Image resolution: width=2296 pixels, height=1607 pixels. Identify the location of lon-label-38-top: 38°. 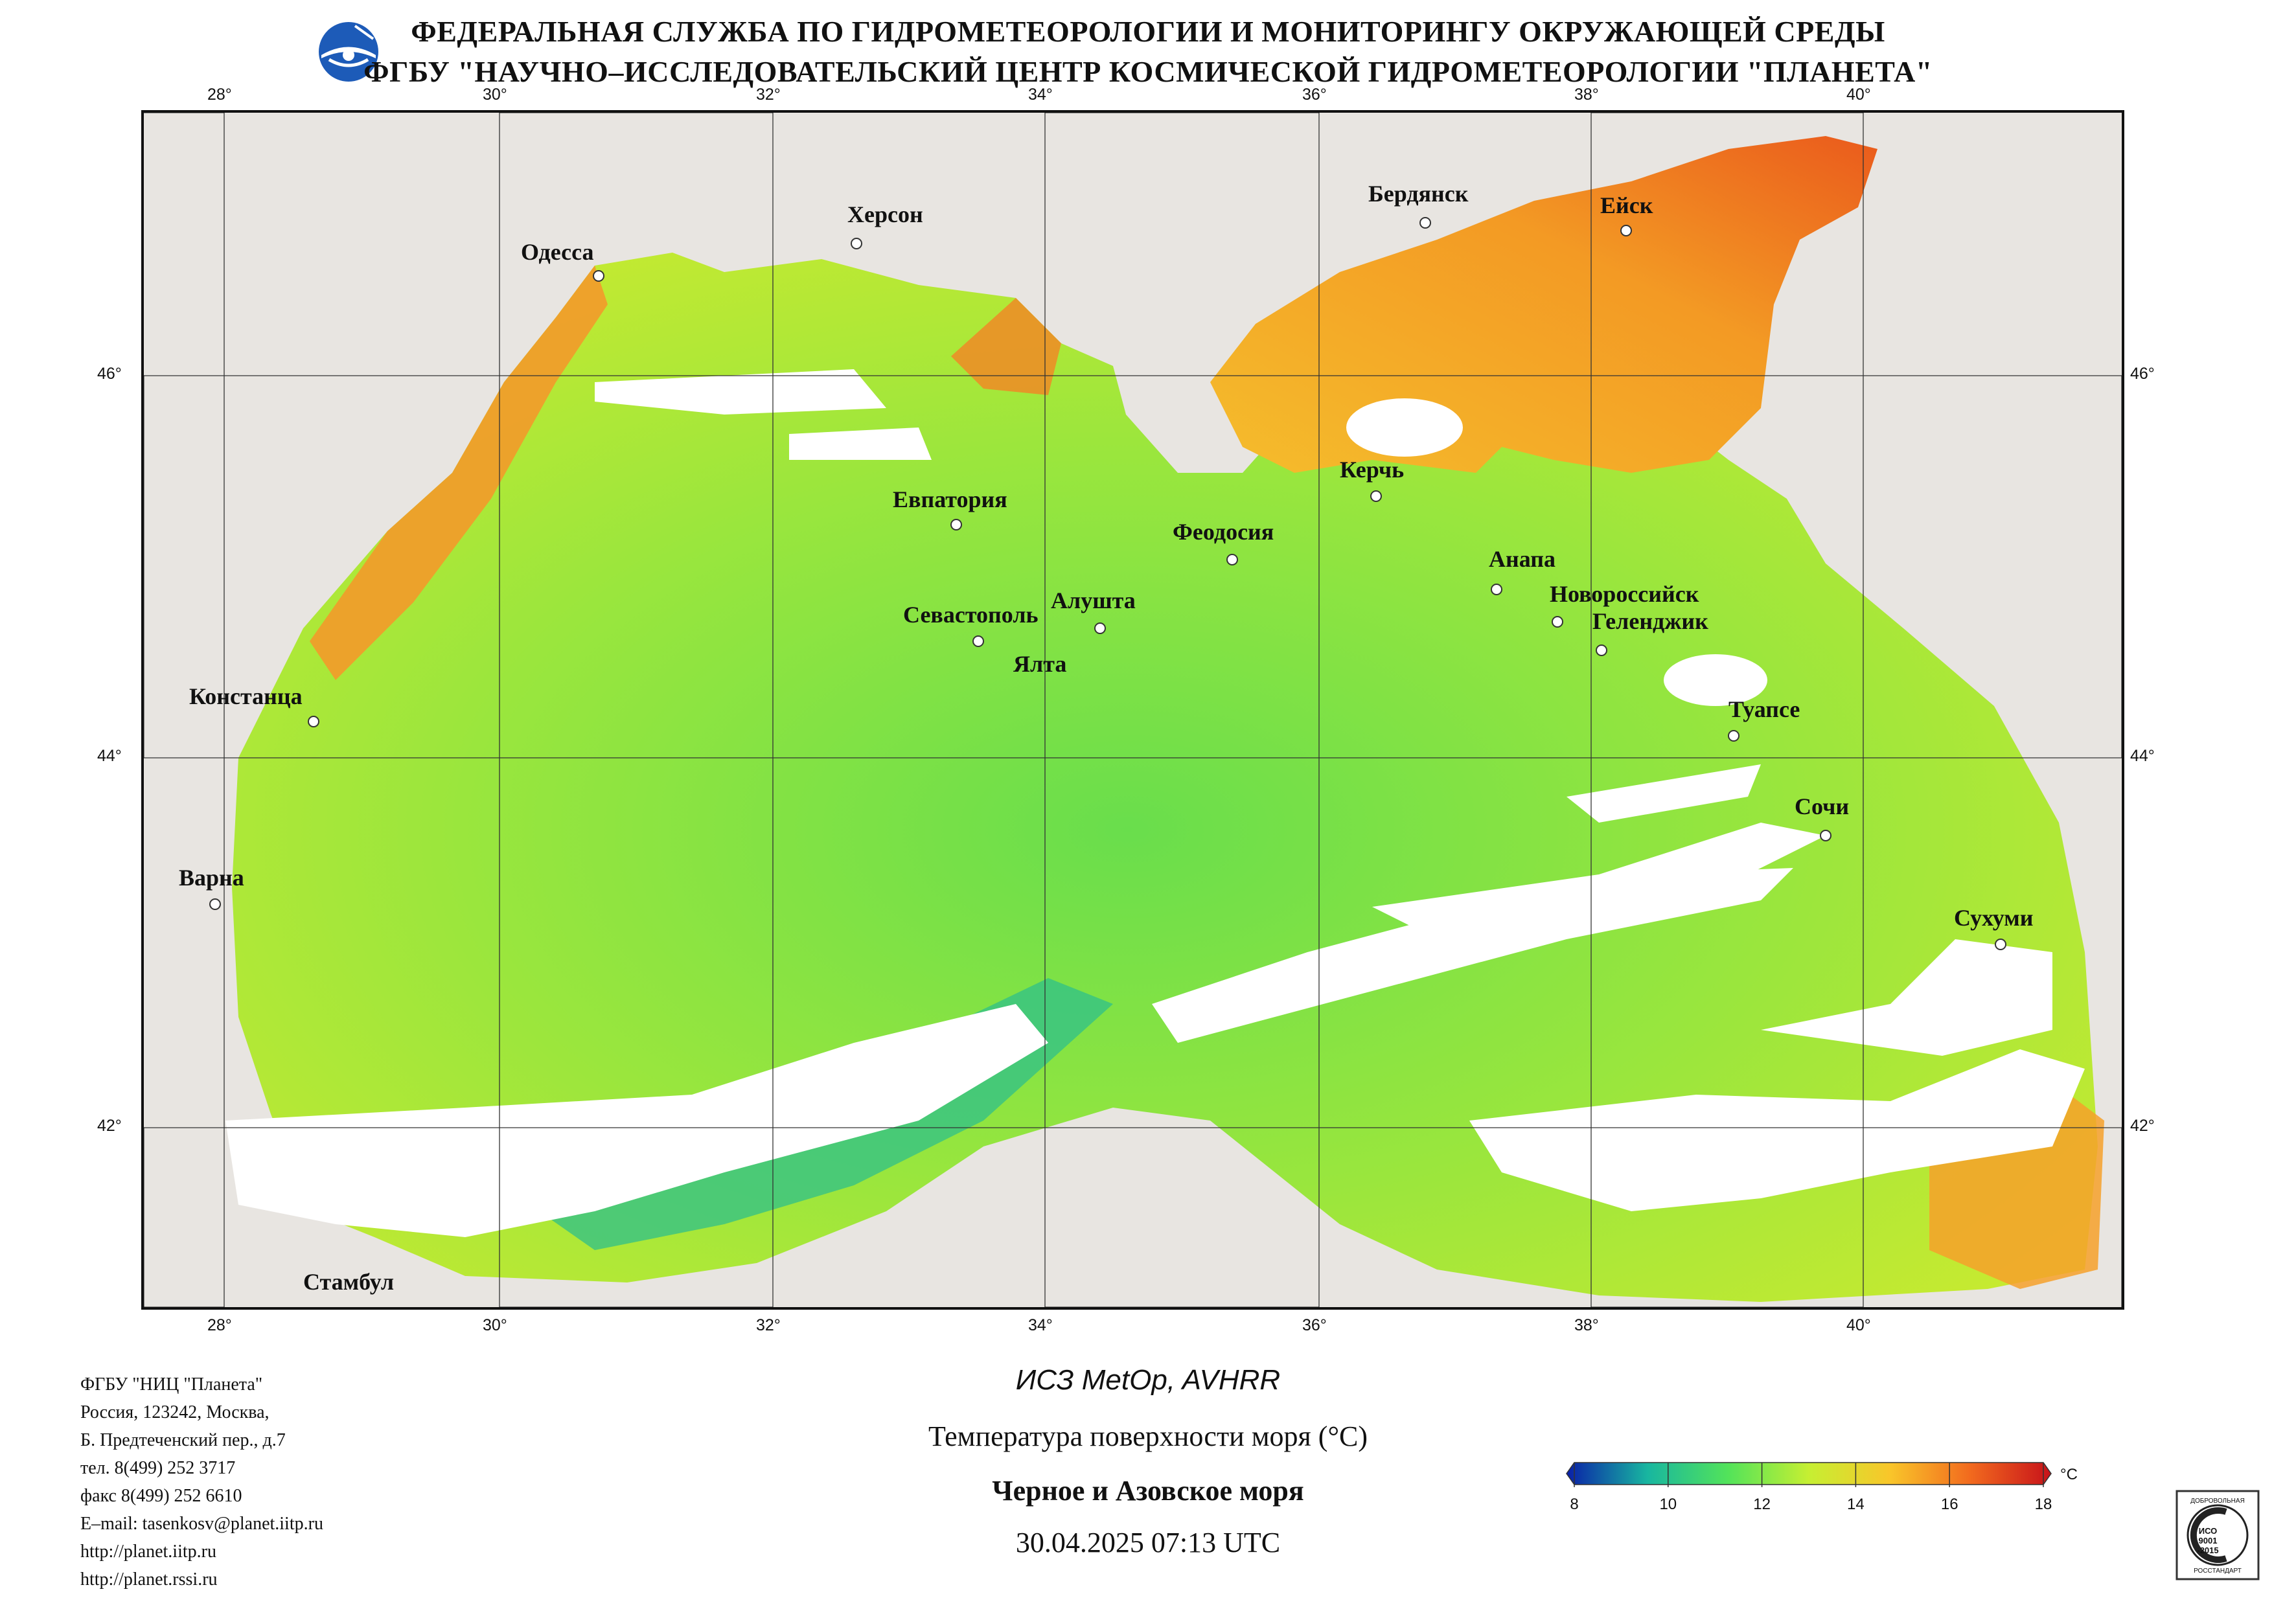
(1586, 94).